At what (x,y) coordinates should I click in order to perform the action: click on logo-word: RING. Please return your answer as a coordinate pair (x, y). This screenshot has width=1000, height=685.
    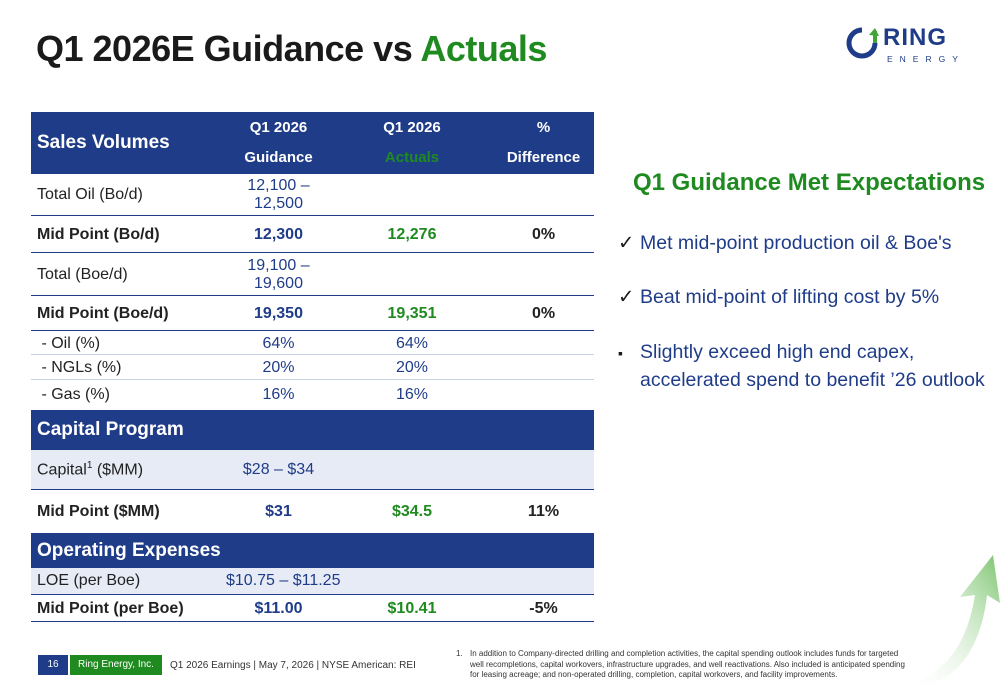
    Looking at the image, I should click on (915, 37).